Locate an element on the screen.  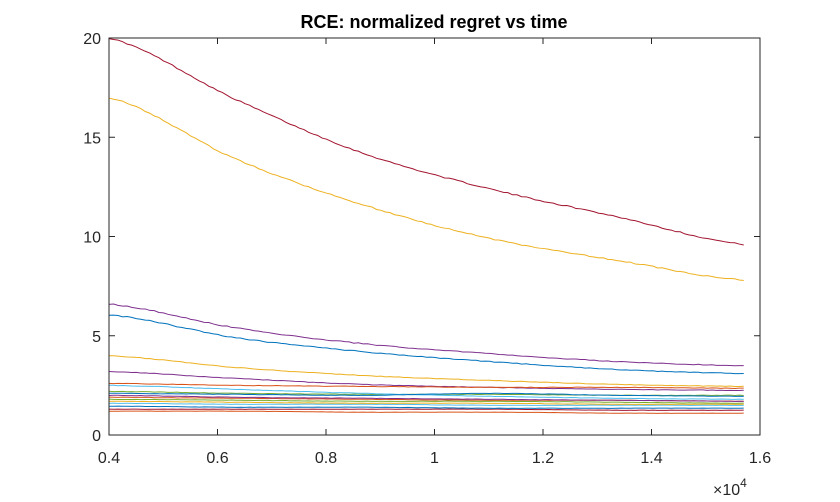
x-scale-factor: ×10⁴ is located at coordinates (730, 487).